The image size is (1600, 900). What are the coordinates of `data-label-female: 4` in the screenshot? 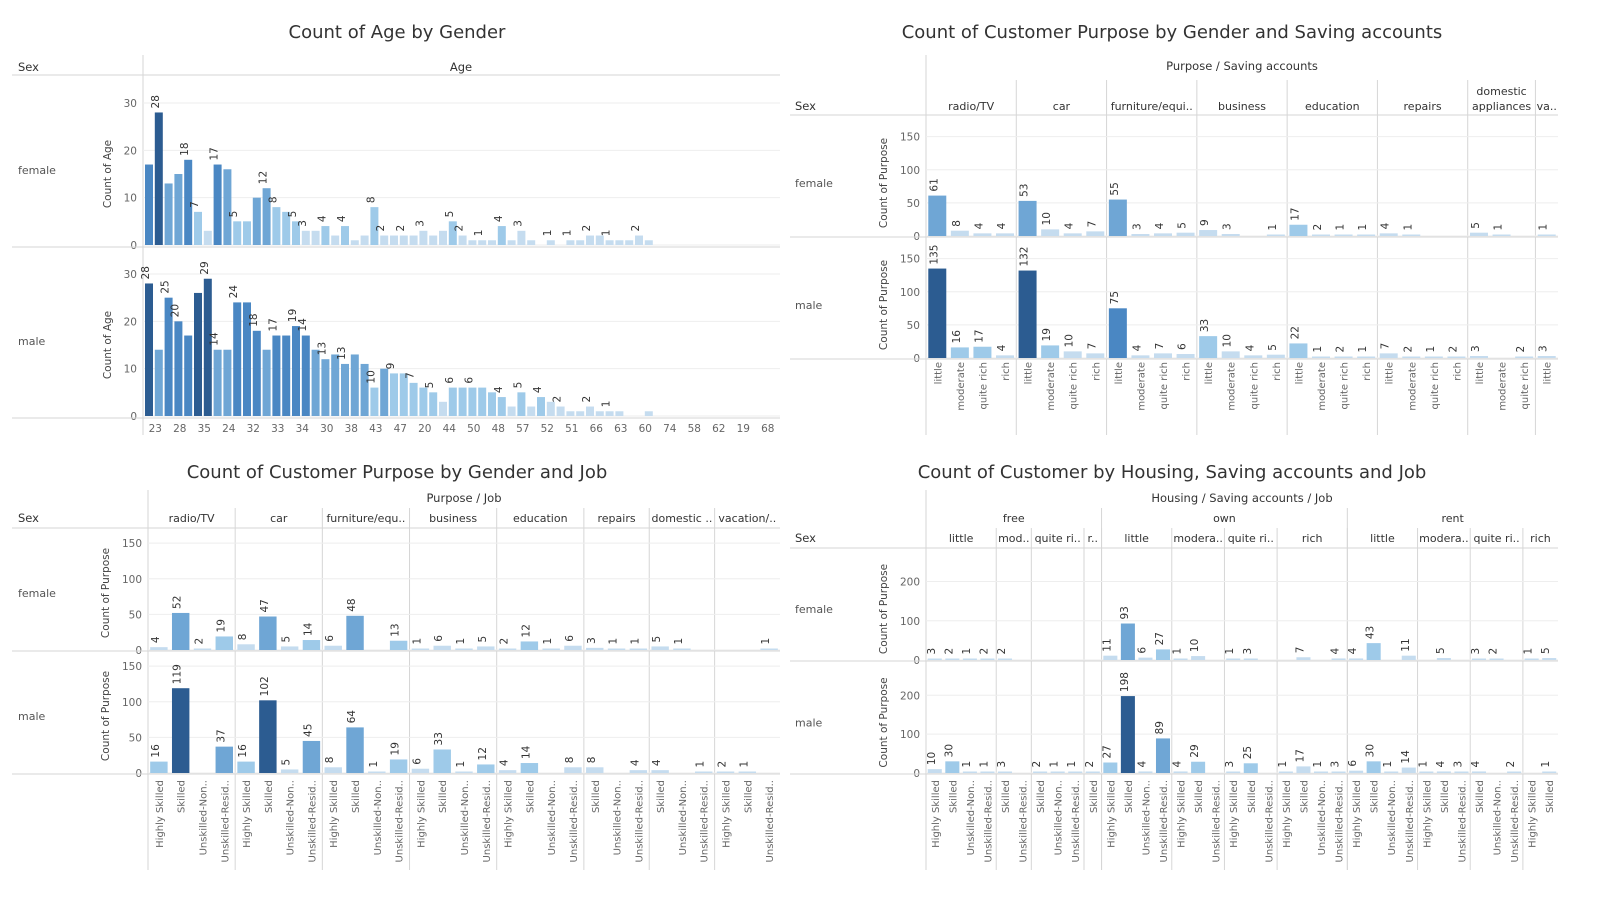 It's located at (1336, 650).